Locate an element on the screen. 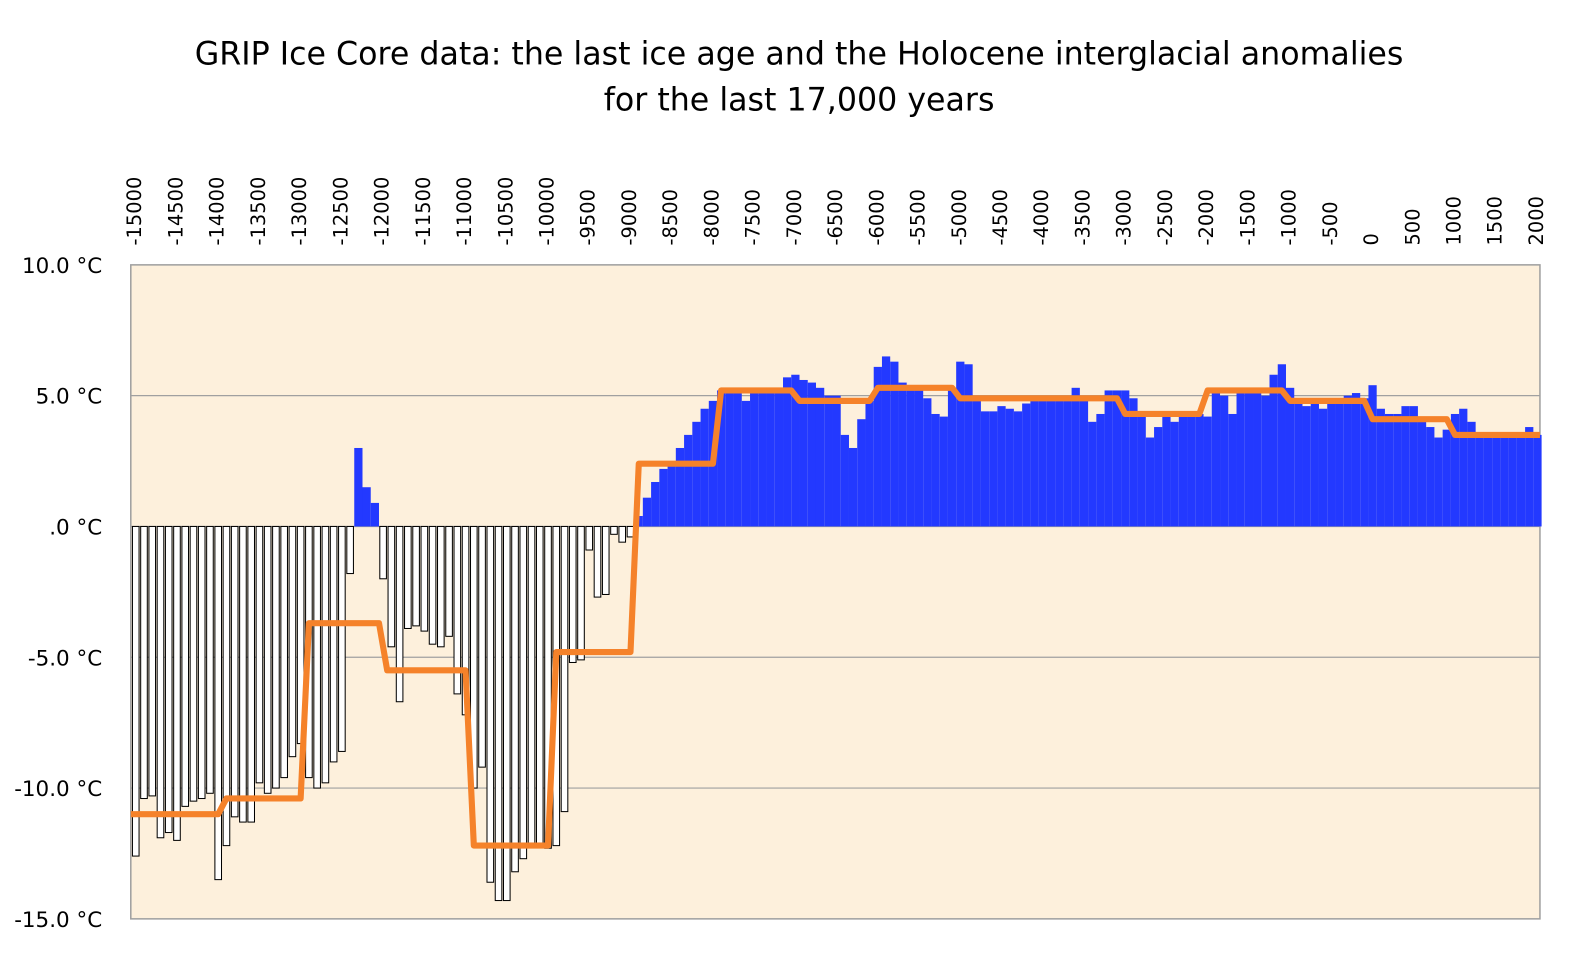 The image size is (1589, 963). x-tick-label: -6500 is located at coordinates (835, 217).